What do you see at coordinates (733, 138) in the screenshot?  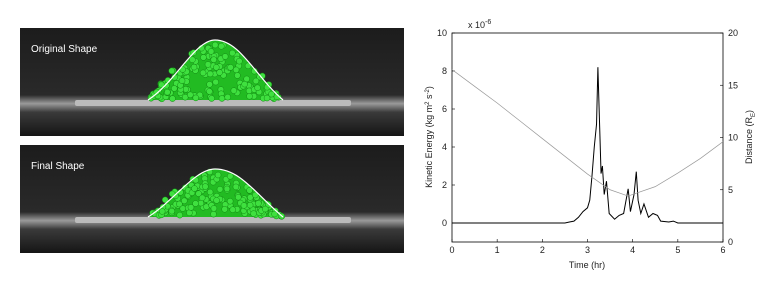 I see `y2-tick-label: 10` at bounding box center [733, 138].